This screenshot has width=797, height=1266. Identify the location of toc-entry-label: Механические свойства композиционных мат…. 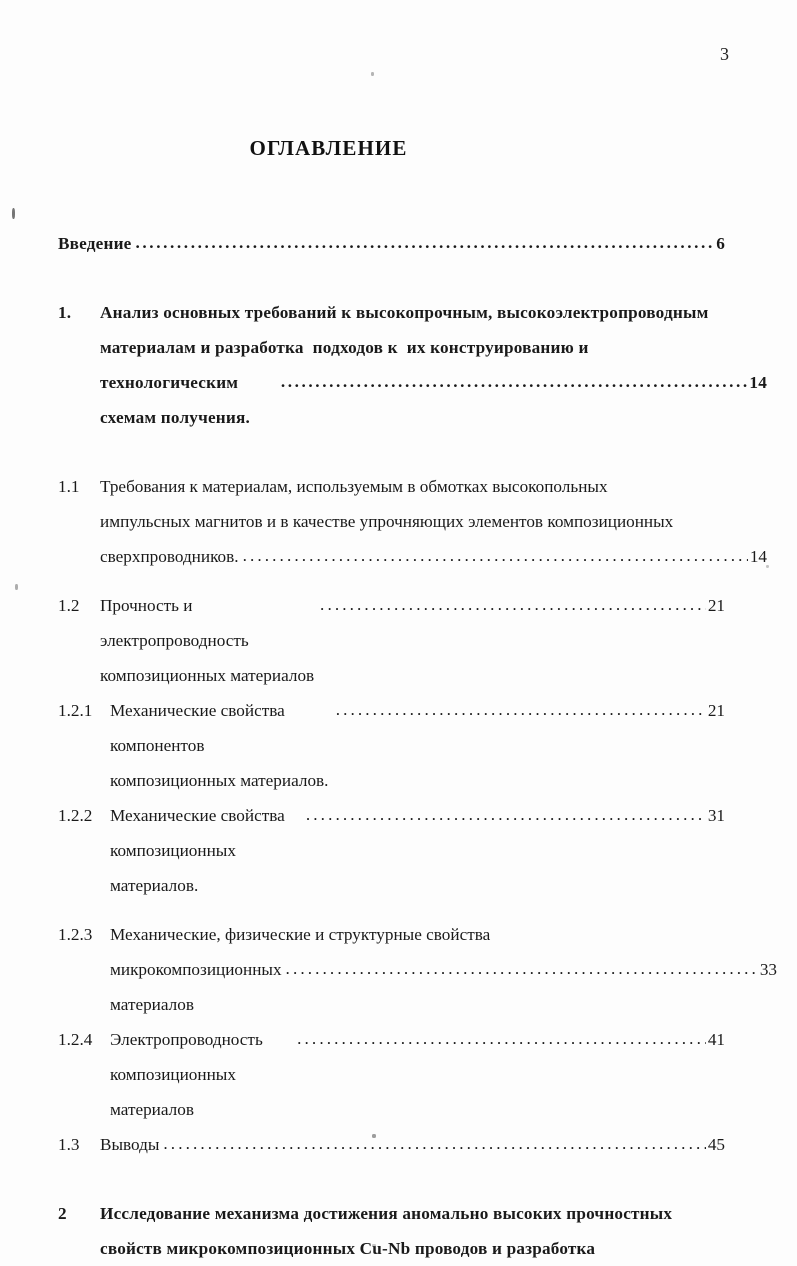
(200, 850).